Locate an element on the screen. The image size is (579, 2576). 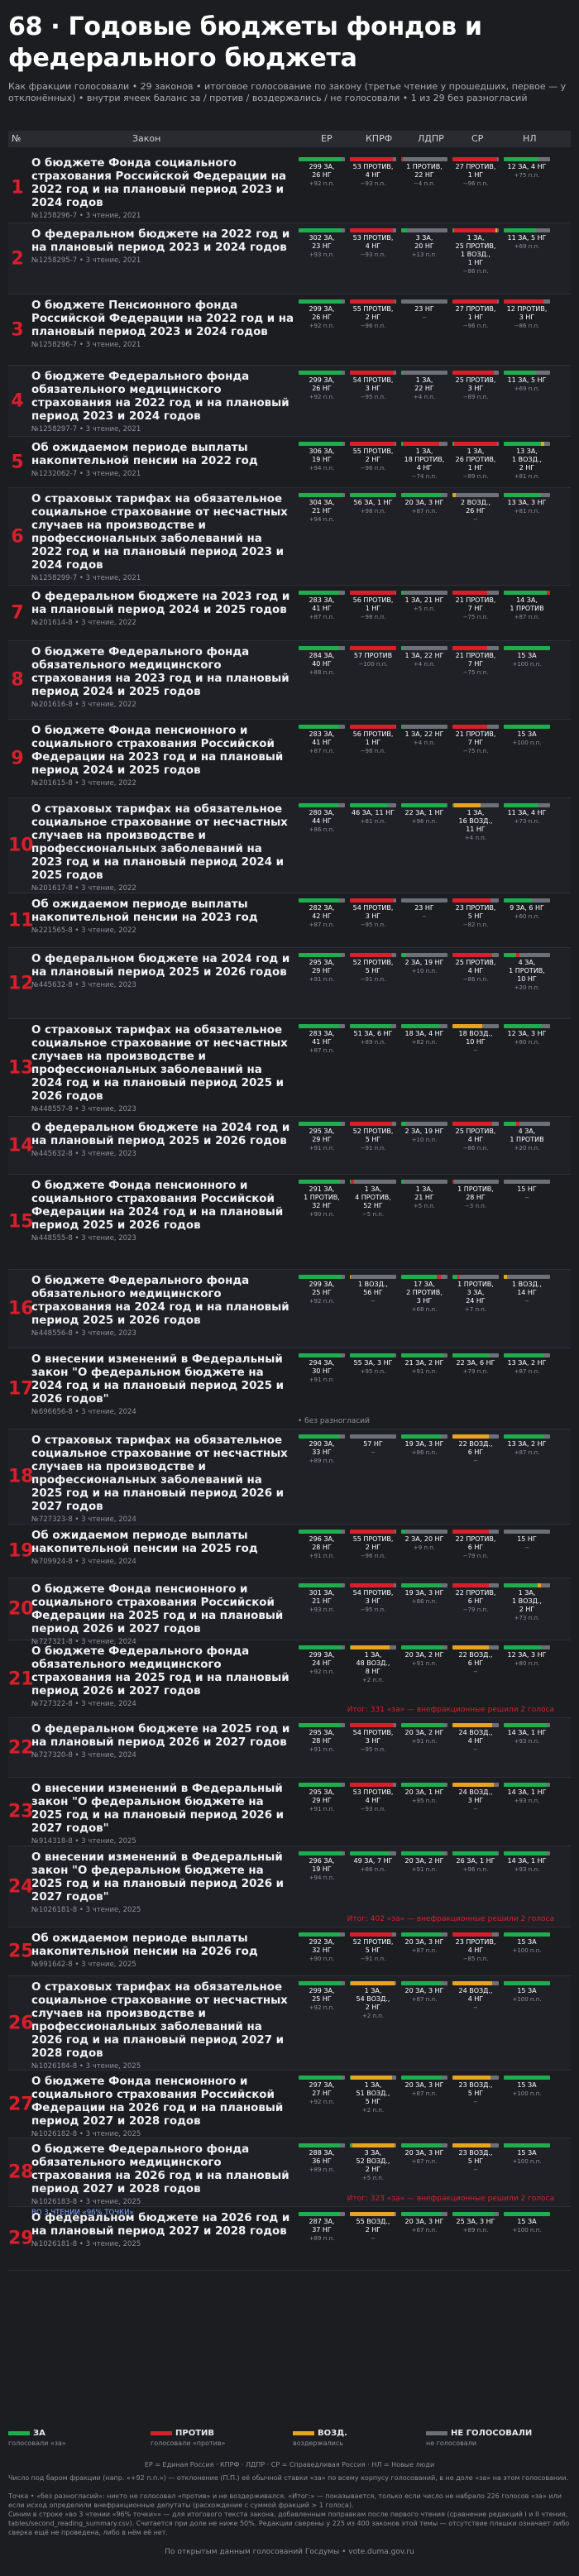
vote-count: 283 ЗА, is located at coordinates (322, 734).